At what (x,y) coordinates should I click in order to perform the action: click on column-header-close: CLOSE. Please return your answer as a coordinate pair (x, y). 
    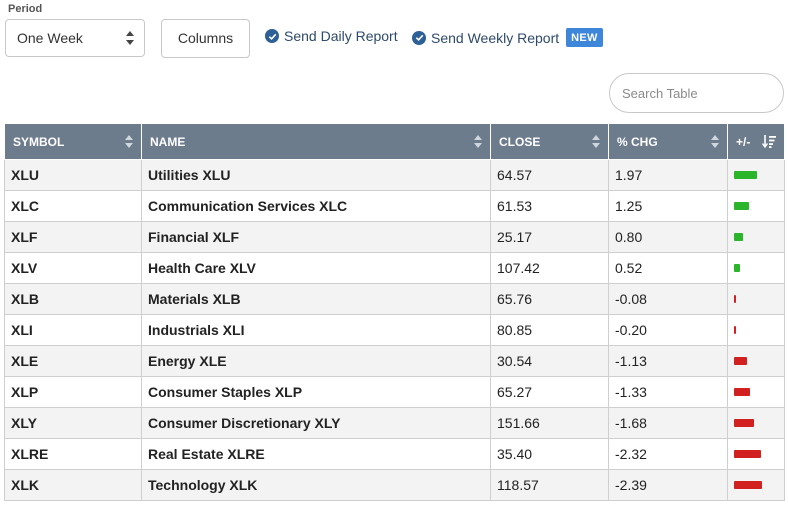
    Looking at the image, I should click on (549, 141).